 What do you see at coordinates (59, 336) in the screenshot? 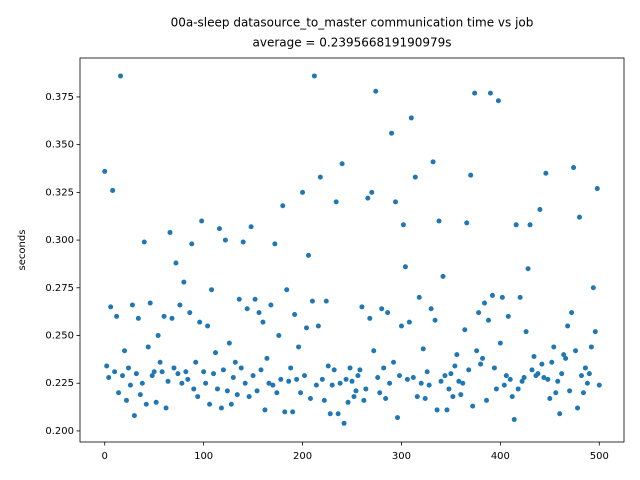
I see `y-tick-label: 0.250` at bounding box center [59, 336].